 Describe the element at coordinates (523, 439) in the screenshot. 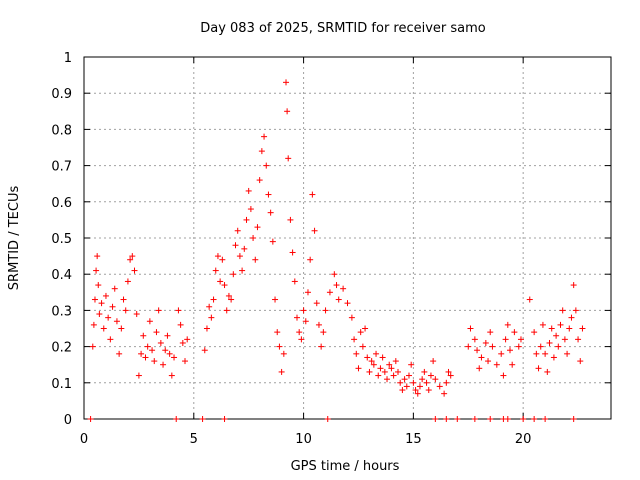

I see `x-tick-label: 20` at that location.